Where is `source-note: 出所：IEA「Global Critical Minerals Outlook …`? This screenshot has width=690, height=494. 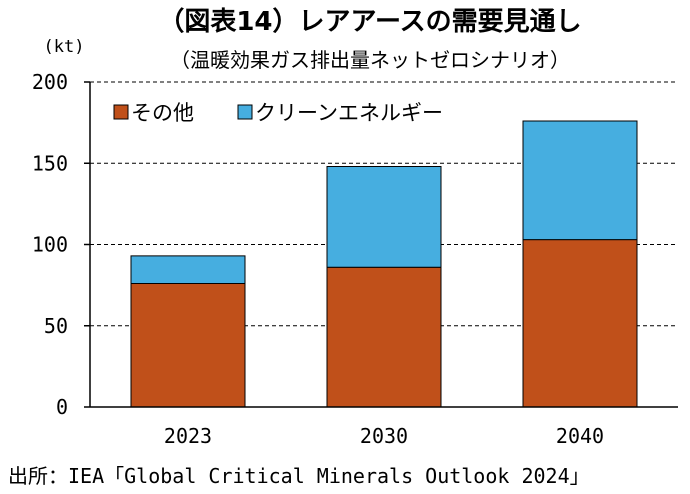 source-note: 出所：IEA「Global Critical Minerals Outlook … is located at coordinates (299, 476).